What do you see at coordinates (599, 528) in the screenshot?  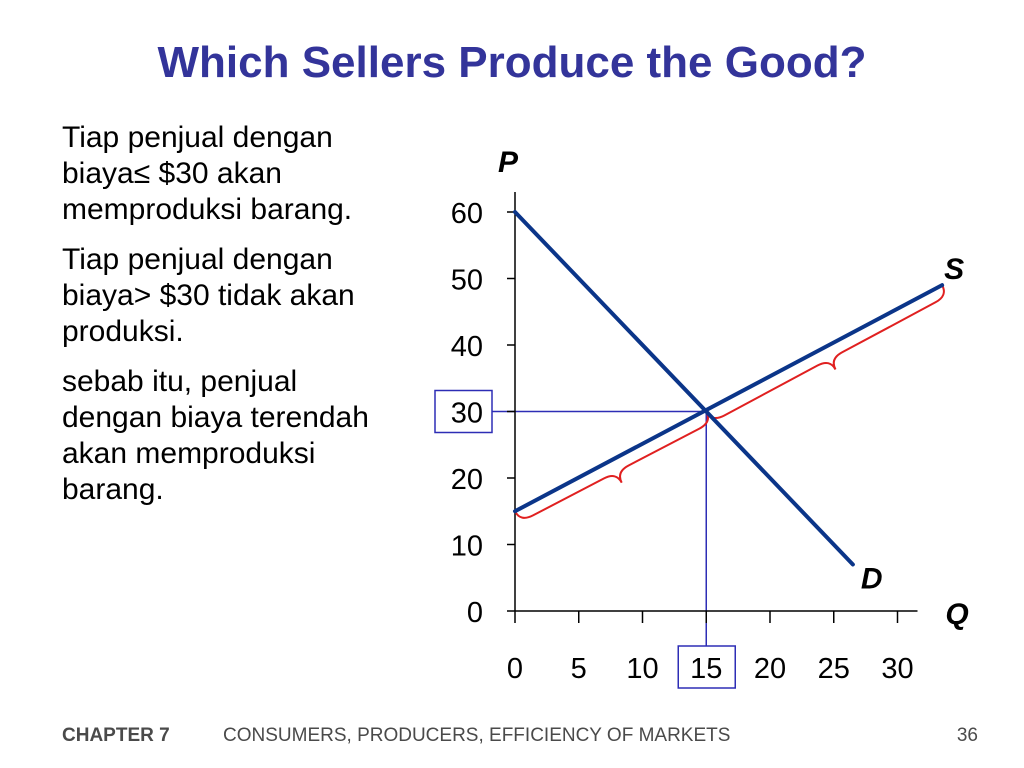 I see `equilibrium-guides` at bounding box center [599, 528].